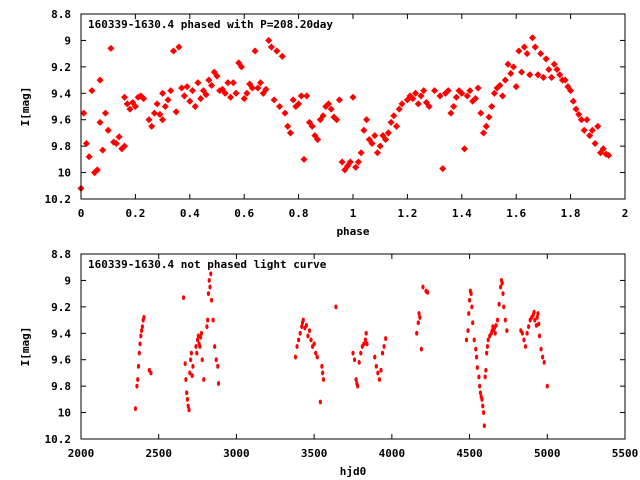  Describe the element at coordinates (158, 453) in the screenshot. I see `bottom-x-tick-label: 2500` at that location.